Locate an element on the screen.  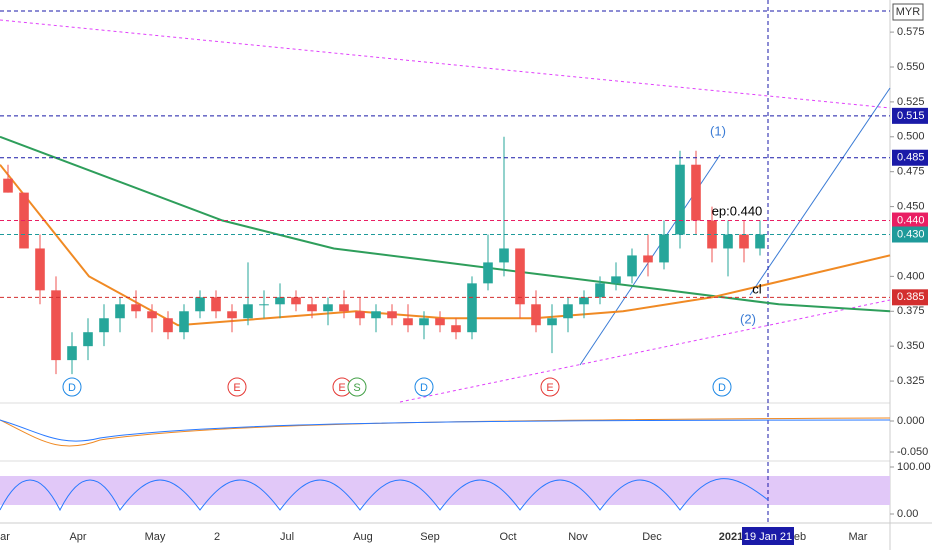
price-tag-label: 0.485 is located at coordinates (911, 158).